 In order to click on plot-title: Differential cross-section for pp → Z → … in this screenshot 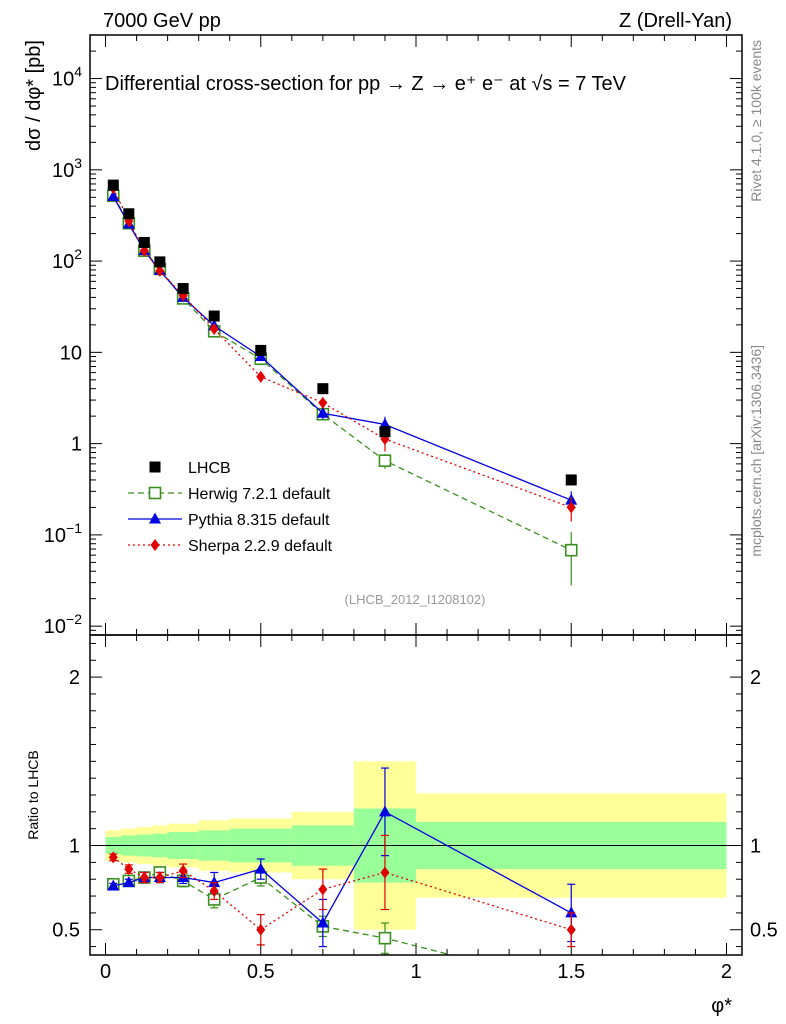, I will do `click(366, 84)`.